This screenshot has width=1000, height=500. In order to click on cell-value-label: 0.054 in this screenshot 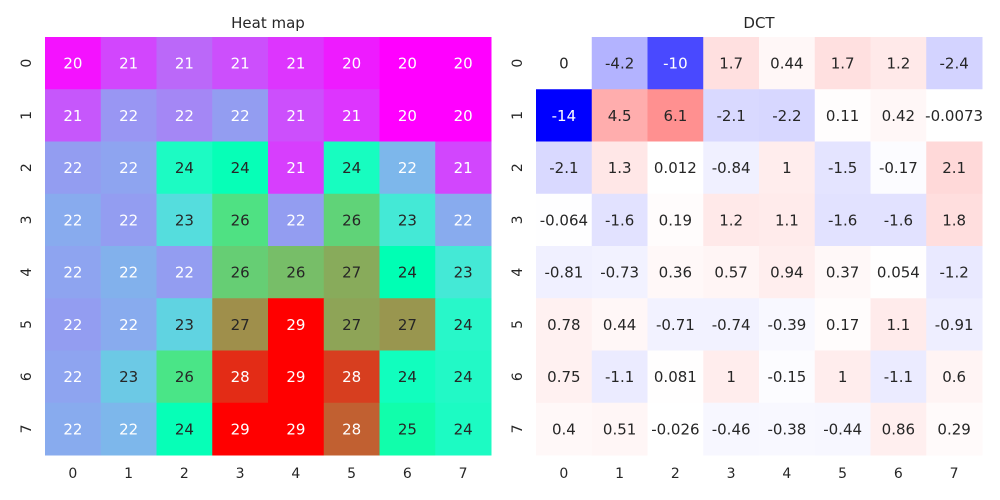, I will do `click(898, 273)`.